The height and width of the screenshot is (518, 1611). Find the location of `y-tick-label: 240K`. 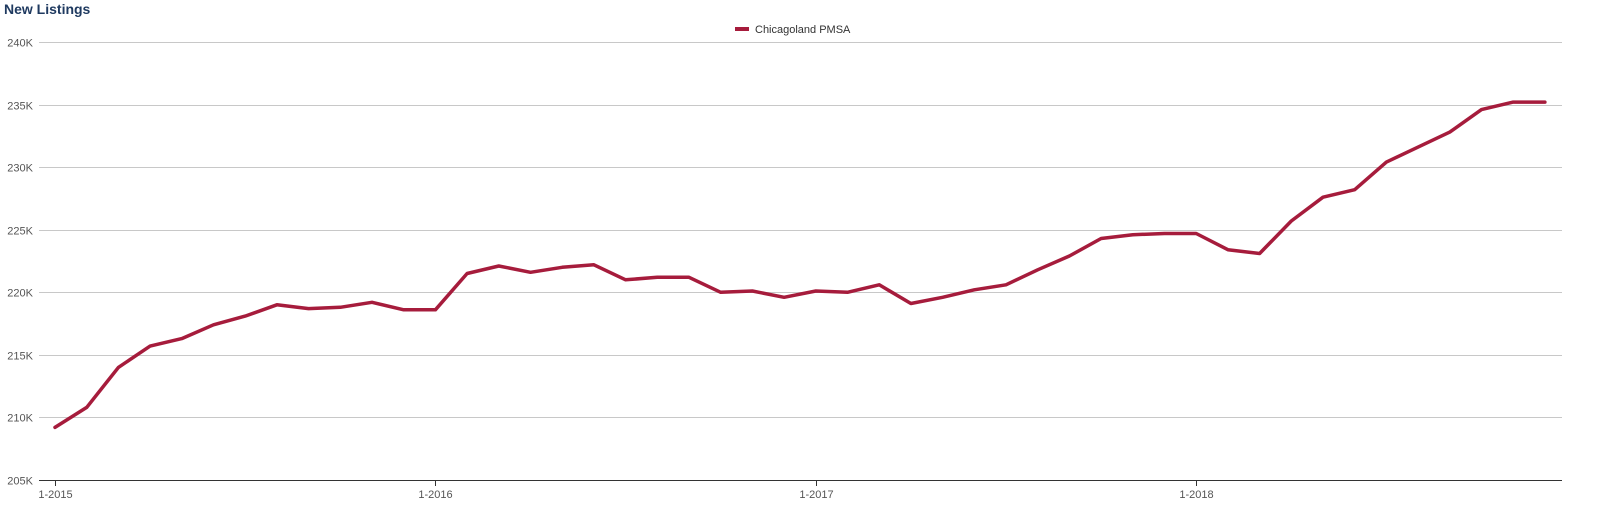

y-tick-label: 240K is located at coordinates (20, 44).